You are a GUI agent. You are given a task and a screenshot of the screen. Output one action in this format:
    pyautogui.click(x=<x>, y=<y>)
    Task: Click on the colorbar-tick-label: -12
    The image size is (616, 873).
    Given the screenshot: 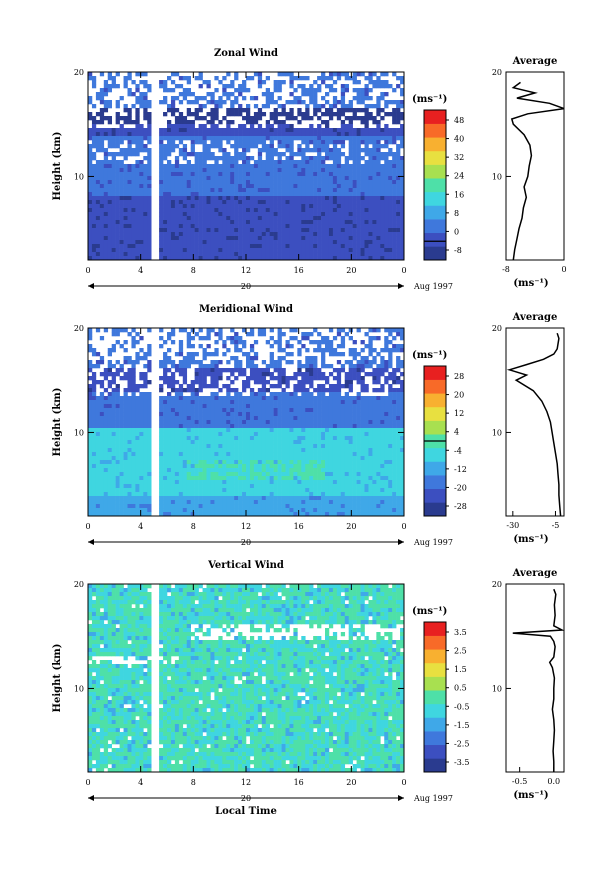 What is the action you would take?
    pyautogui.click(x=460, y=469)
    